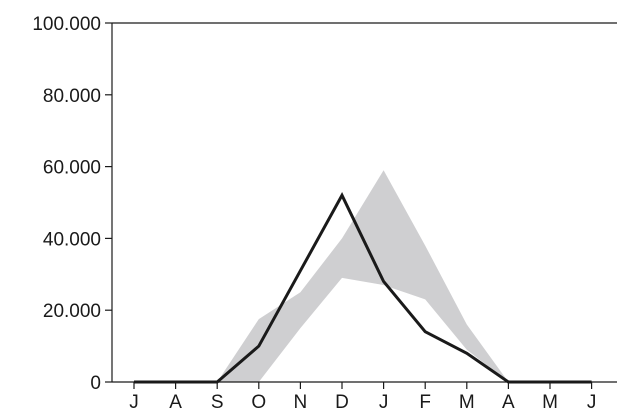 This screenshot has height=412, width=617. What do you see at coordinates (258, 402) in the screenshot?
I see `x-tick-label: O` at bounding box center [258, 402].